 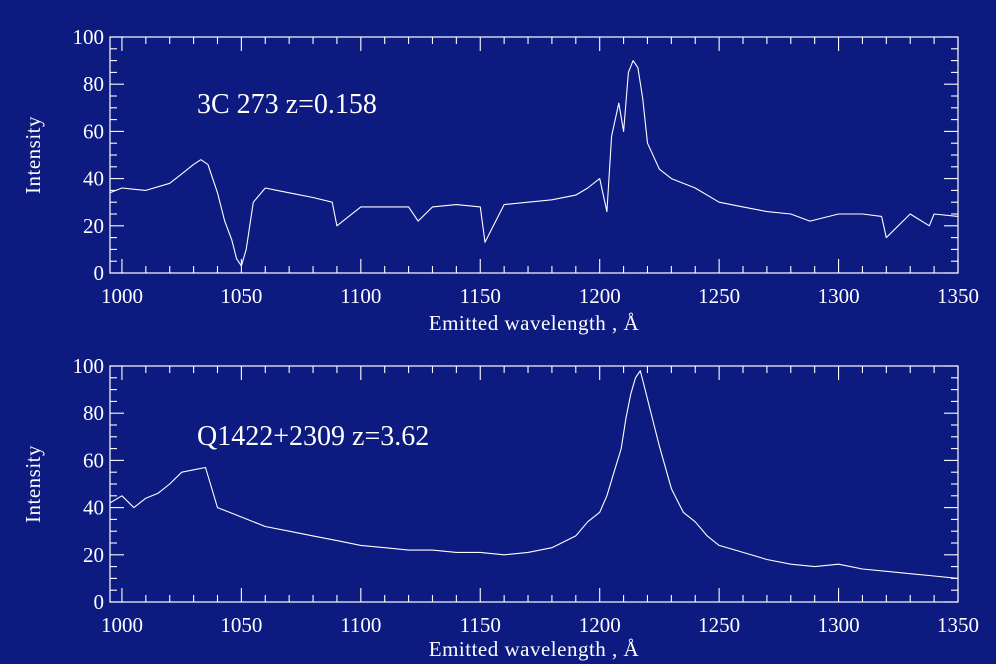 What do you see at coordinates (313, 436) in the screenshot?
I see `object-annotation: Q1422+2309 z=3.62` at bounding box center [313, 436].